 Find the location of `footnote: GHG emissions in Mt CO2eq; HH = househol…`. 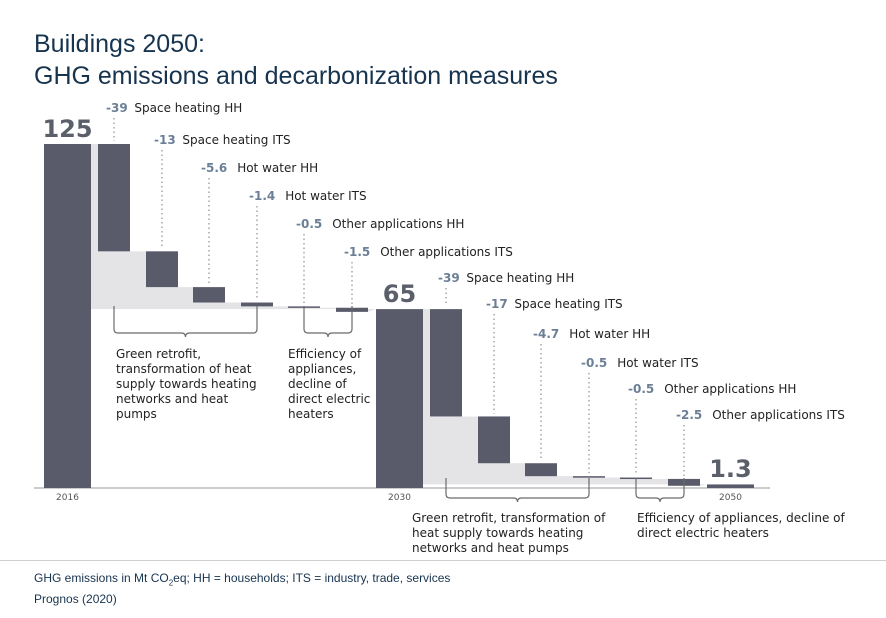

footnote: GHG emissions in Mt CO2eq; HH = househol… is located at coordinates (242, 579).